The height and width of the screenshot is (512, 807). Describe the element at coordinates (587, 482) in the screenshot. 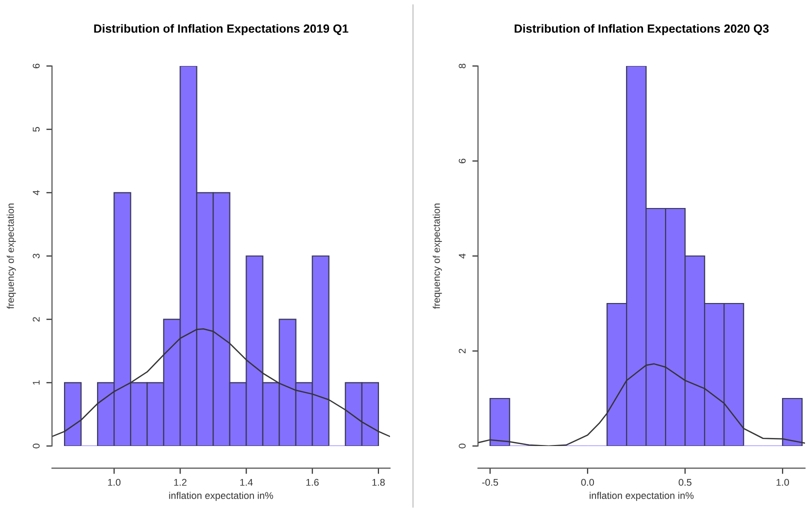

I see `x-tick-label: 0.0` at that location.